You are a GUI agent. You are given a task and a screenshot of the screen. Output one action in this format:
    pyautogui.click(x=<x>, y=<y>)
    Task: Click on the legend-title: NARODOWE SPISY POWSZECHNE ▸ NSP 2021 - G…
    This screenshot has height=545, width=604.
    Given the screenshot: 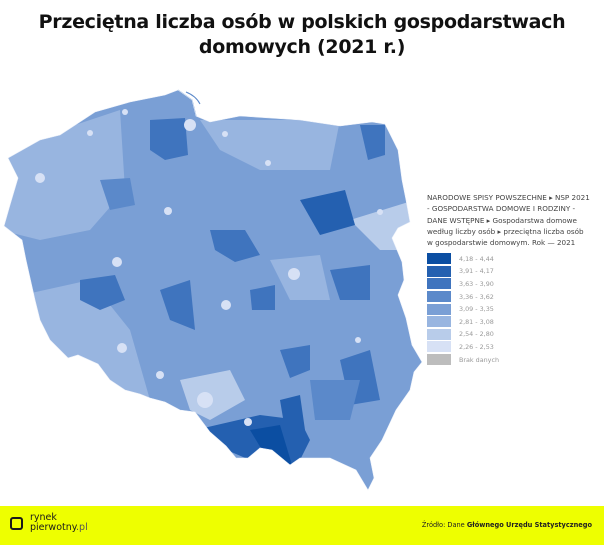 What is the action you would take?
    pyautogui.click(x=514, y=220)
    